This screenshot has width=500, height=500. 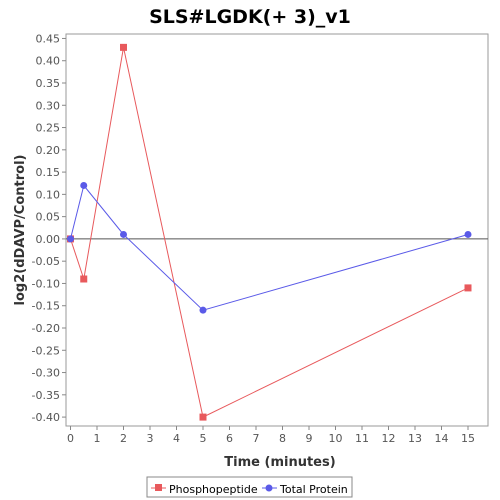 I want to click on y-tick-label: 0.15, so click(x=48, y=172).